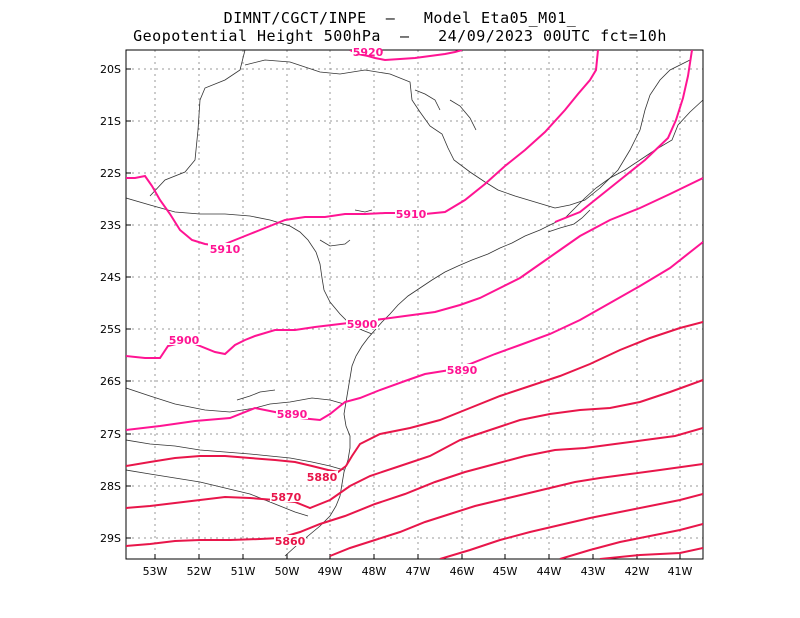 Image resolution: width=800 pixels, height=618 pixels. What do you see at coordinates (110, 486) in the screenshot?
I see `lat-label: 28S` at bounding box center [110, 486].